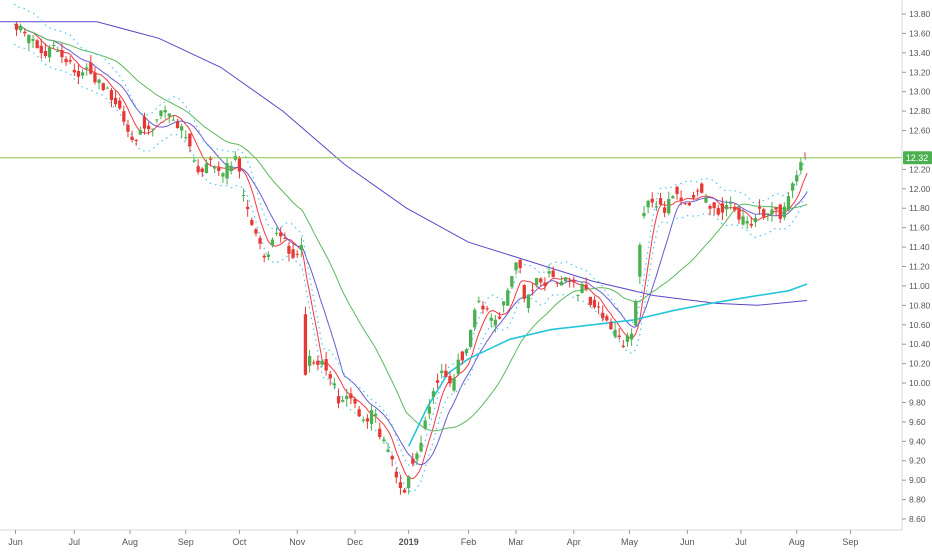 The width and height of the screenshot is (932, 555). What do you see at coordinates (75, 542) in the screenshot?
I see `time-tick-label: Jul` at bounding box center [75, 542].